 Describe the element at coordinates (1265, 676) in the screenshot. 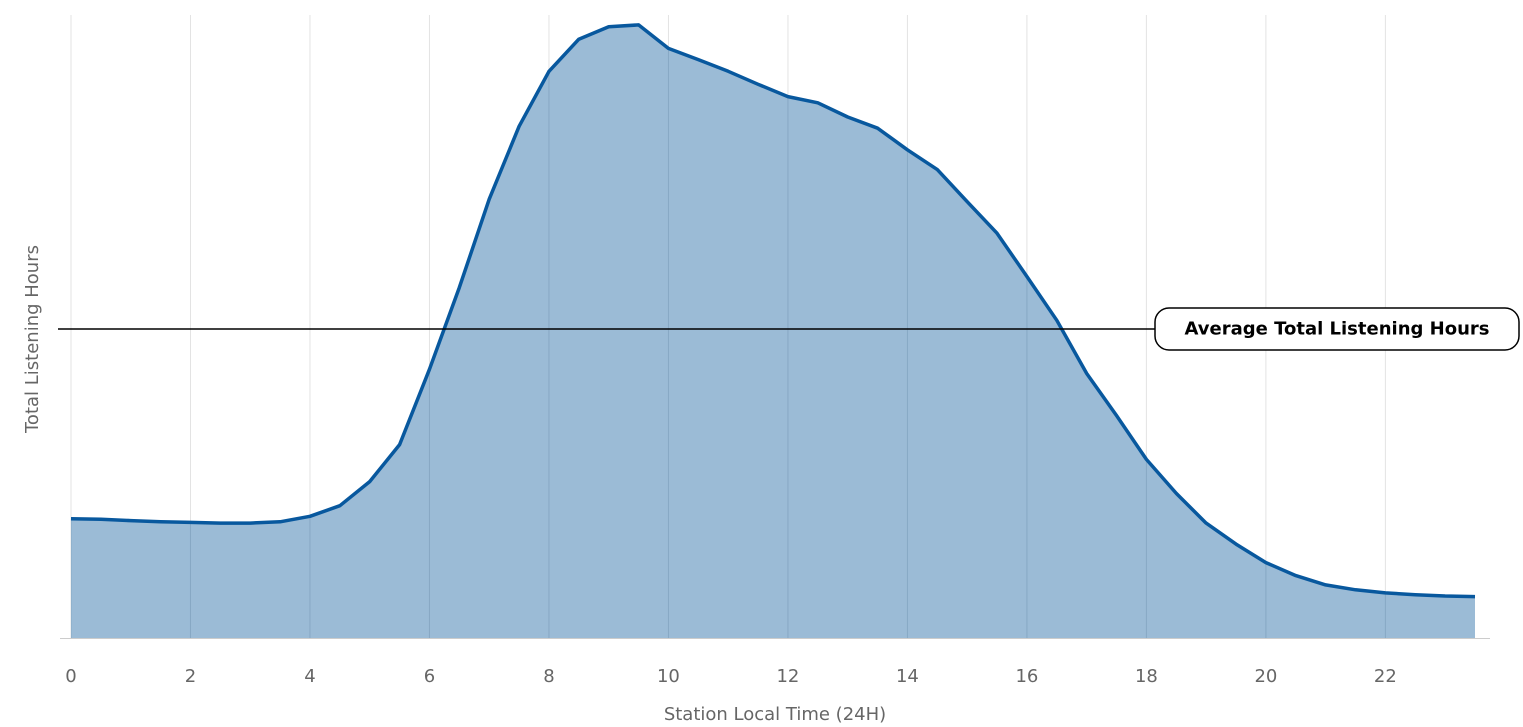

I see `x-tick-label-20: 20` at that location.